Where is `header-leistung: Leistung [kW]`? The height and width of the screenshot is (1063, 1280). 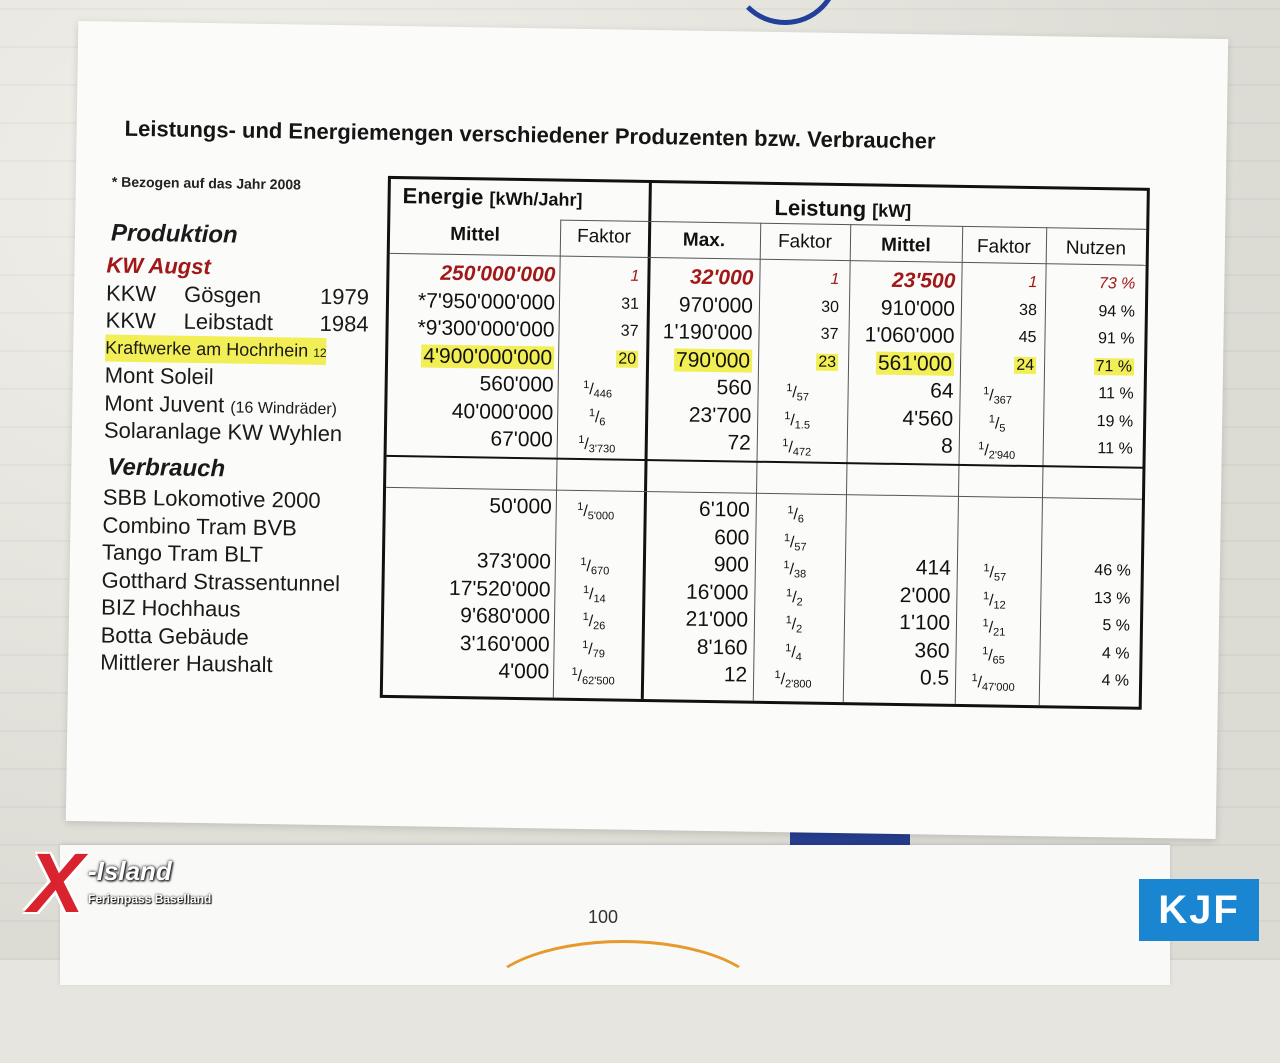 header-leistung: Leistung [kW] is located at coordinates (843, 208).